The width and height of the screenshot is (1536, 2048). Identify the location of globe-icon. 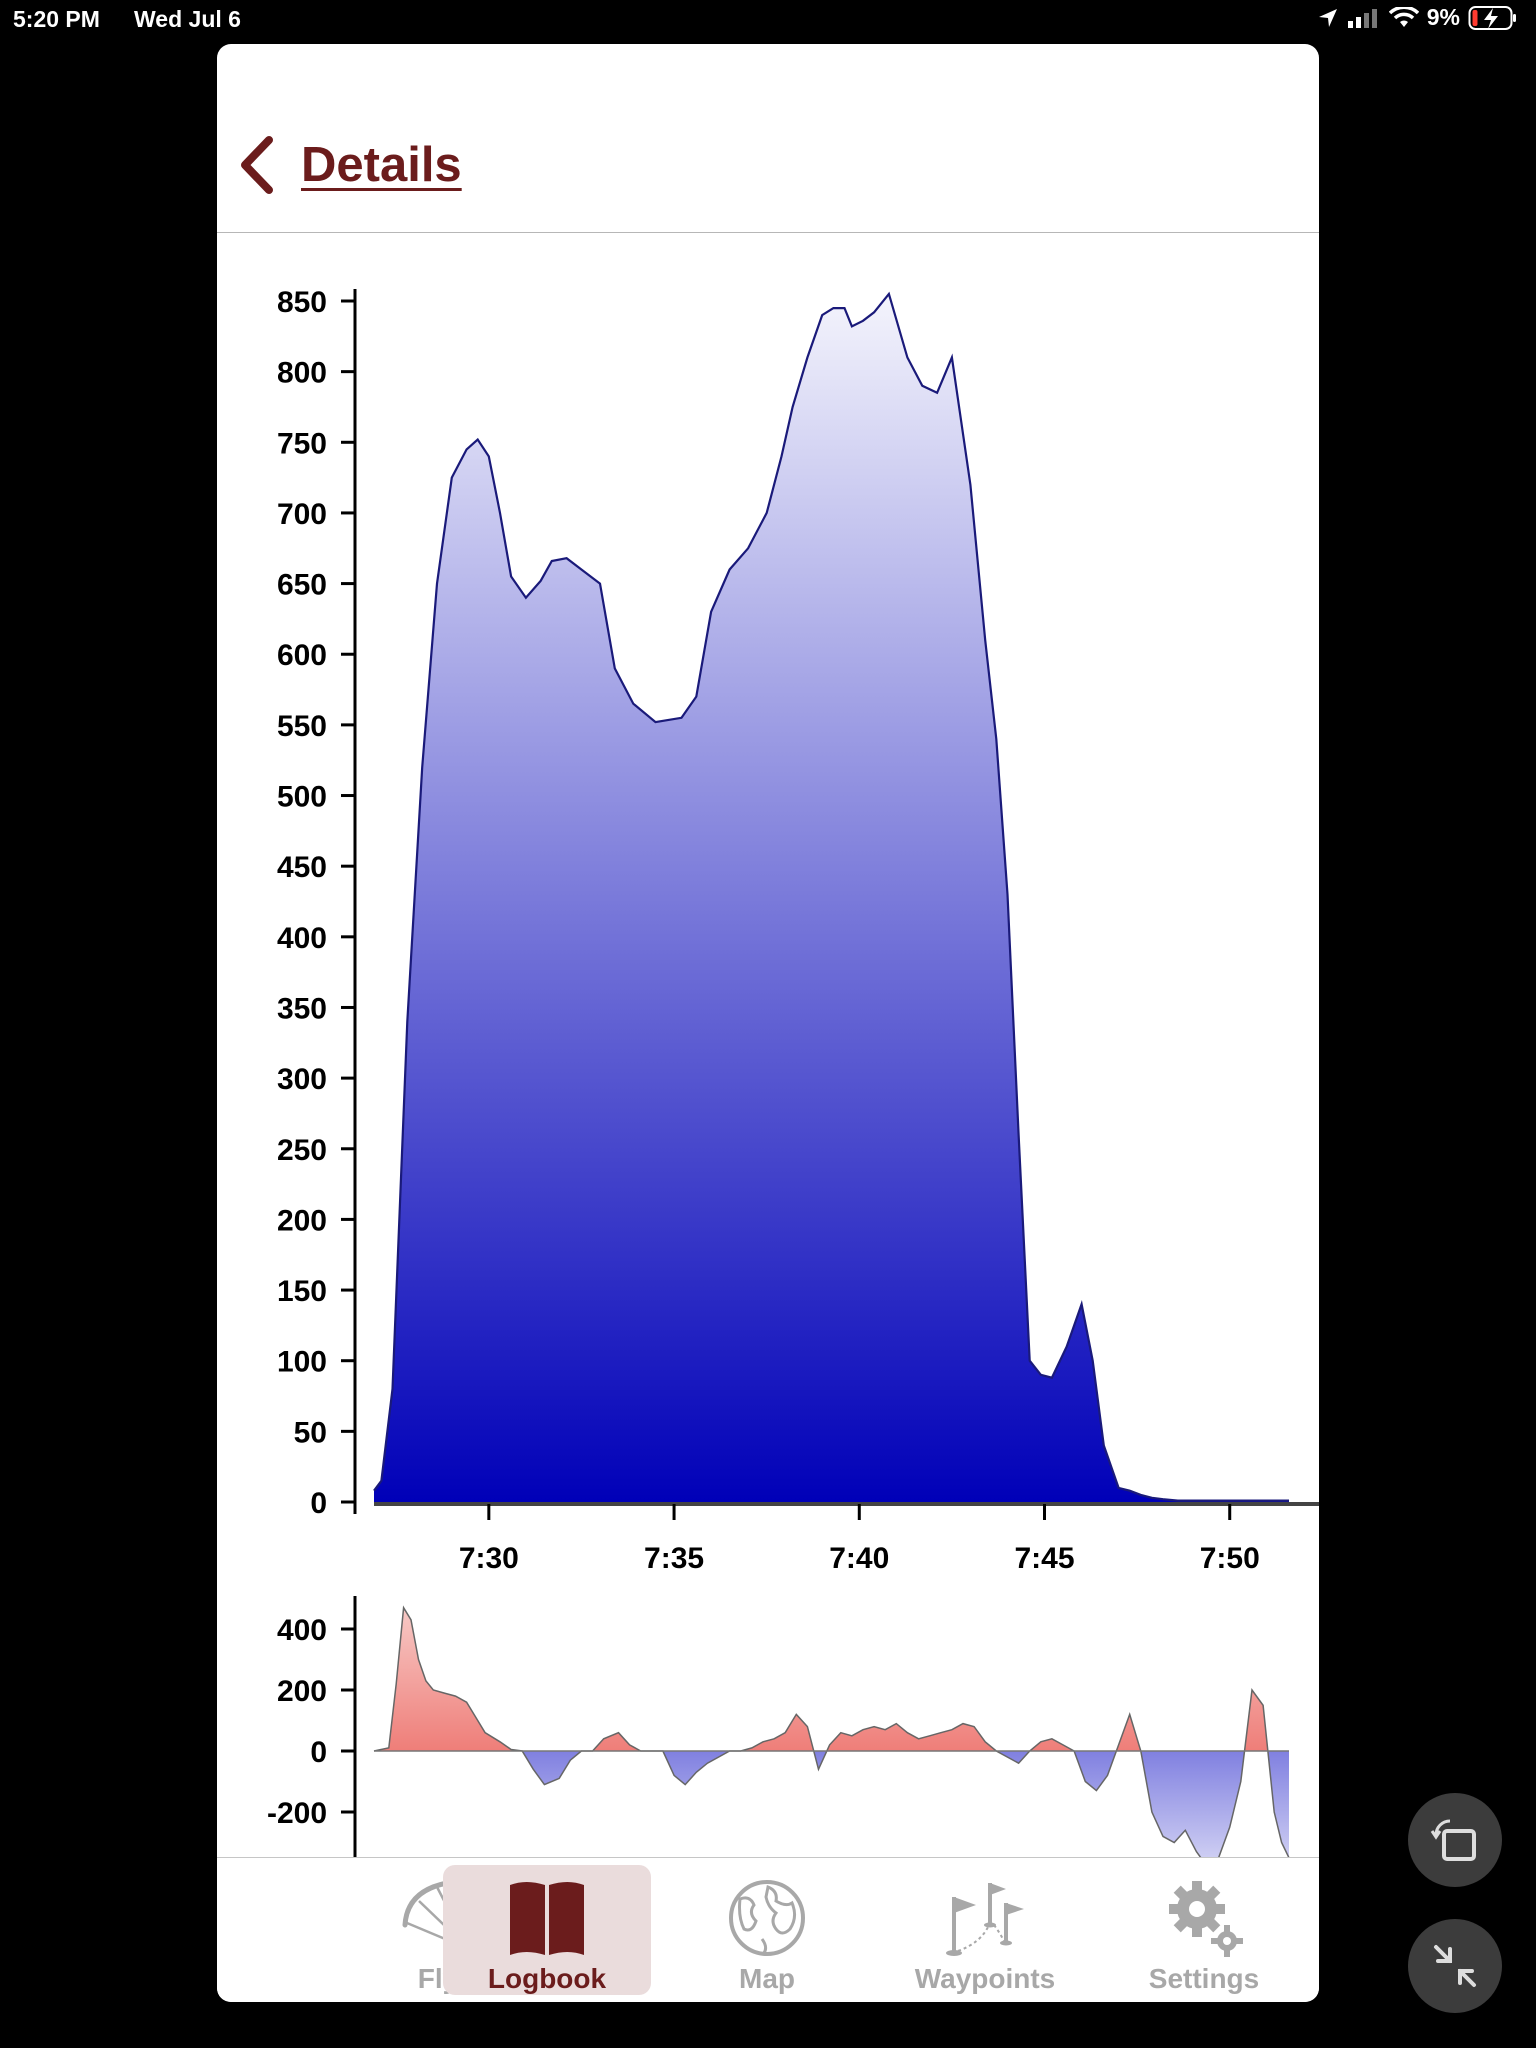
(767, 1918).